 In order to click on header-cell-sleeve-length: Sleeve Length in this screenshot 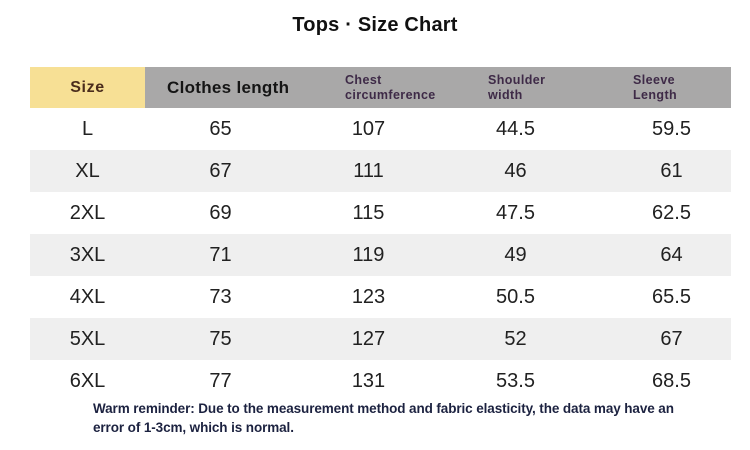, I will do `click(665, 87)`.